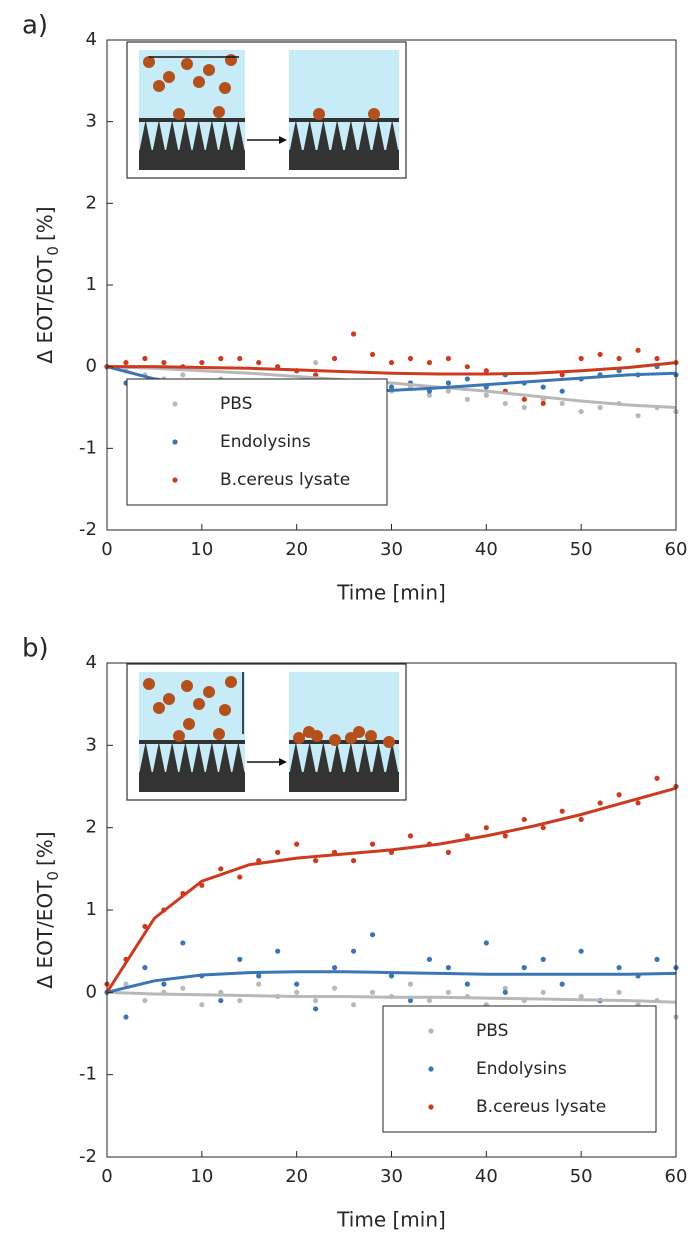 This screenshot has width=695, height=1236. I want to click on y-tick-label: 4, so click(91, 39).